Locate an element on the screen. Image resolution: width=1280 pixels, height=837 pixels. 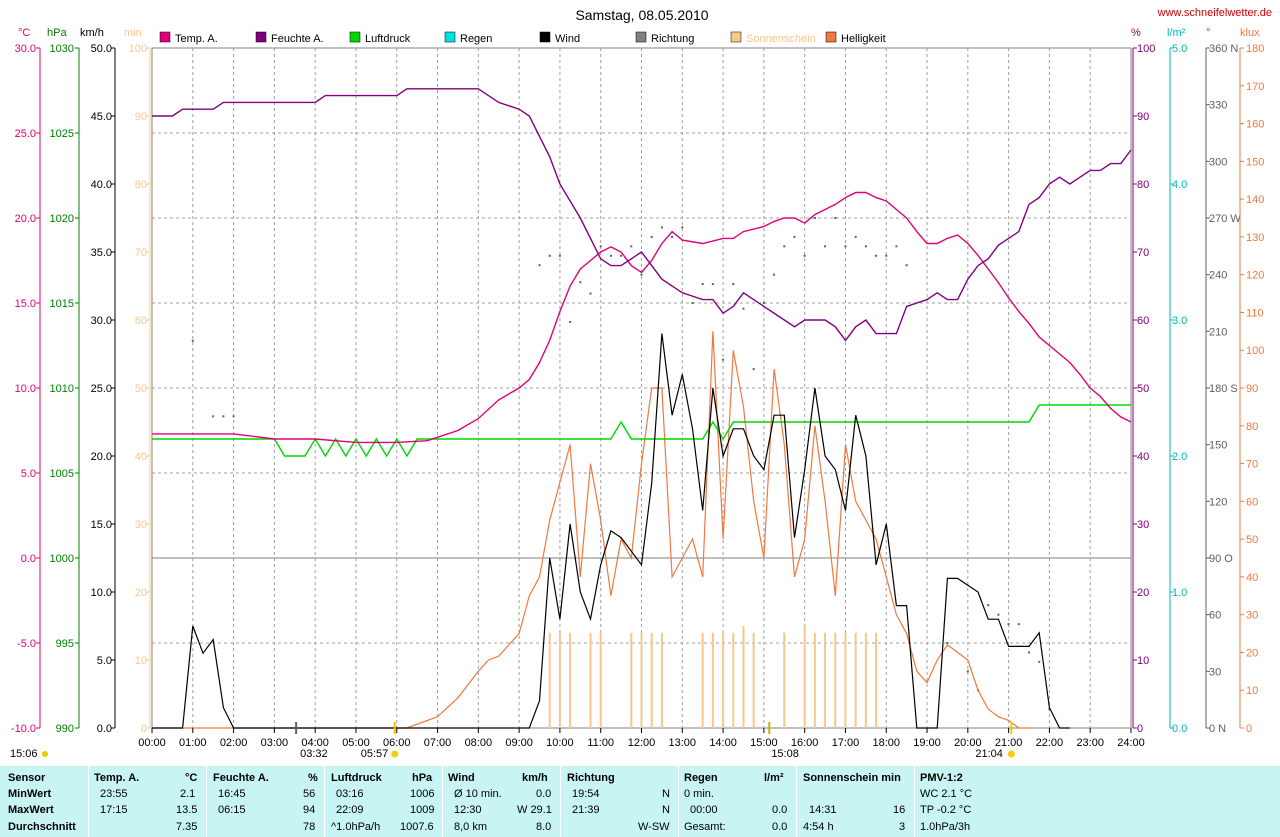
legend-label: Richtung is located at coordinates (672, 39).